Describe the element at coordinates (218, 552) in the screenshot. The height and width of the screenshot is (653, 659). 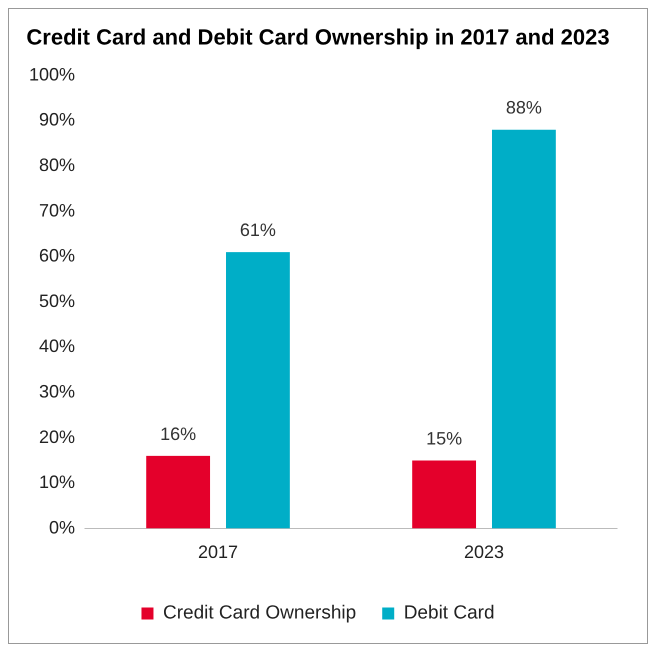
I see `x-tick-label: 2017` at that location.